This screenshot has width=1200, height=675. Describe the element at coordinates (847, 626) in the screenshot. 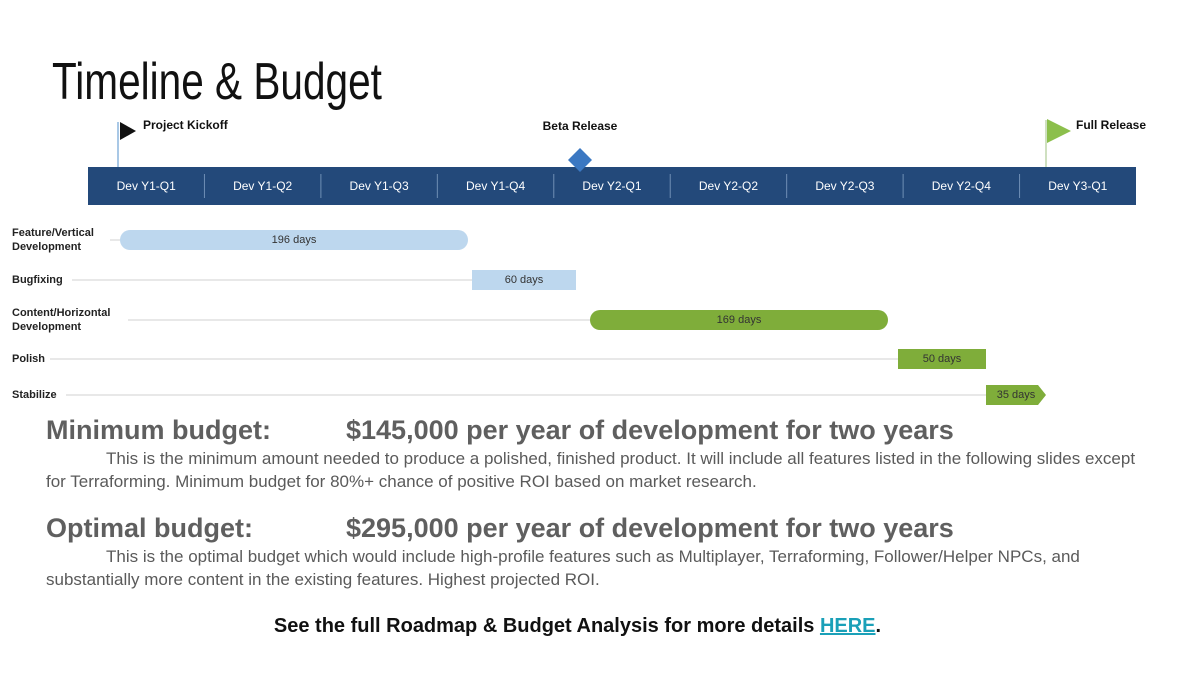

I see `roadmap-link: HERE` at that location.